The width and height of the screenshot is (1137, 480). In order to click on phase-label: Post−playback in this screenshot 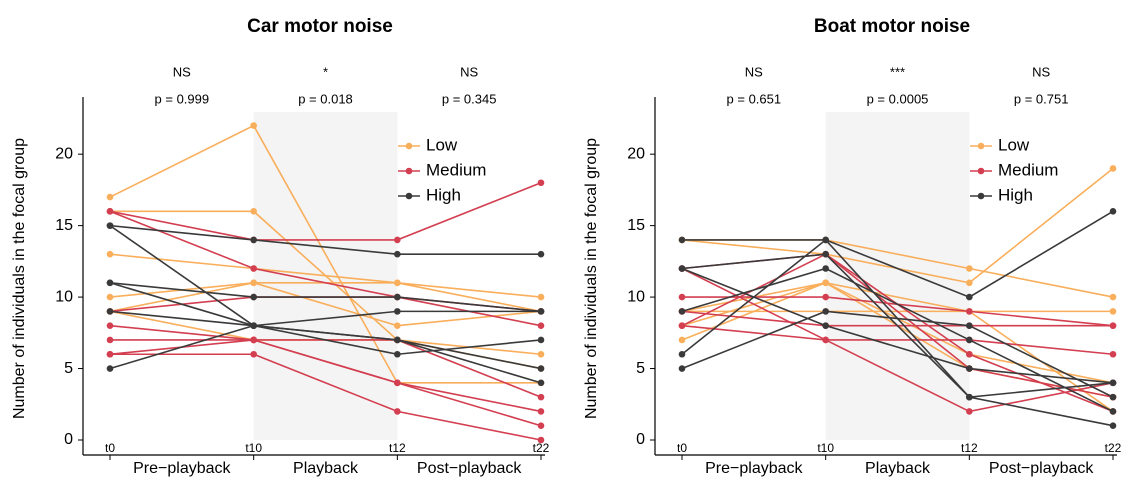, I will do `click(470, 468)`.